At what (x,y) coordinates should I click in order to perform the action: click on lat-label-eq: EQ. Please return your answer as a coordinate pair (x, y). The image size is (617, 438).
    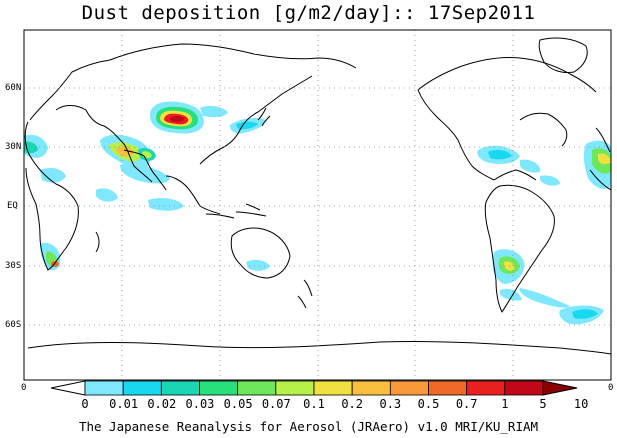
    Looking at the image, I should click on (12, 206).